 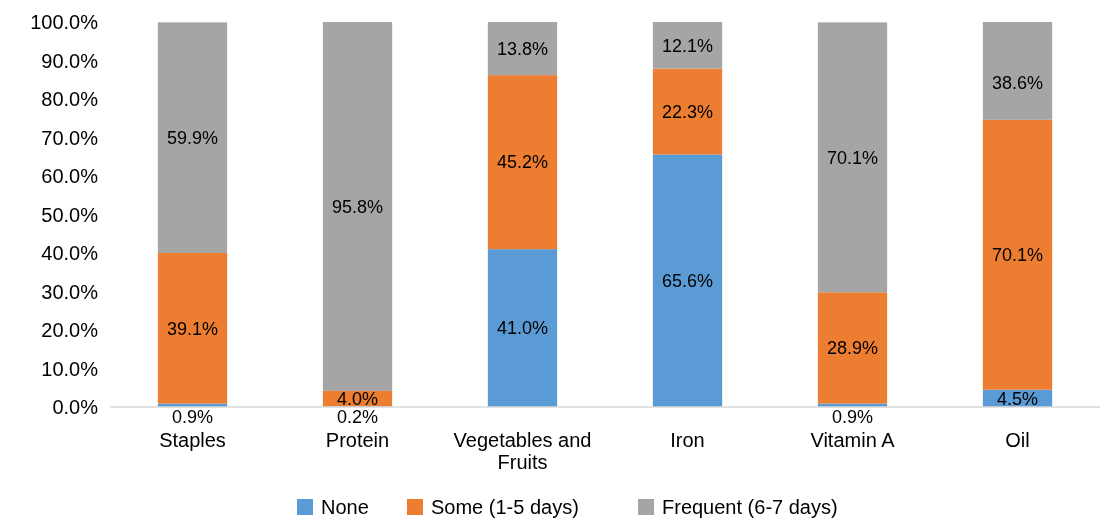 I want to click on x-tick-label: Iron, so click(x=687, y=440).